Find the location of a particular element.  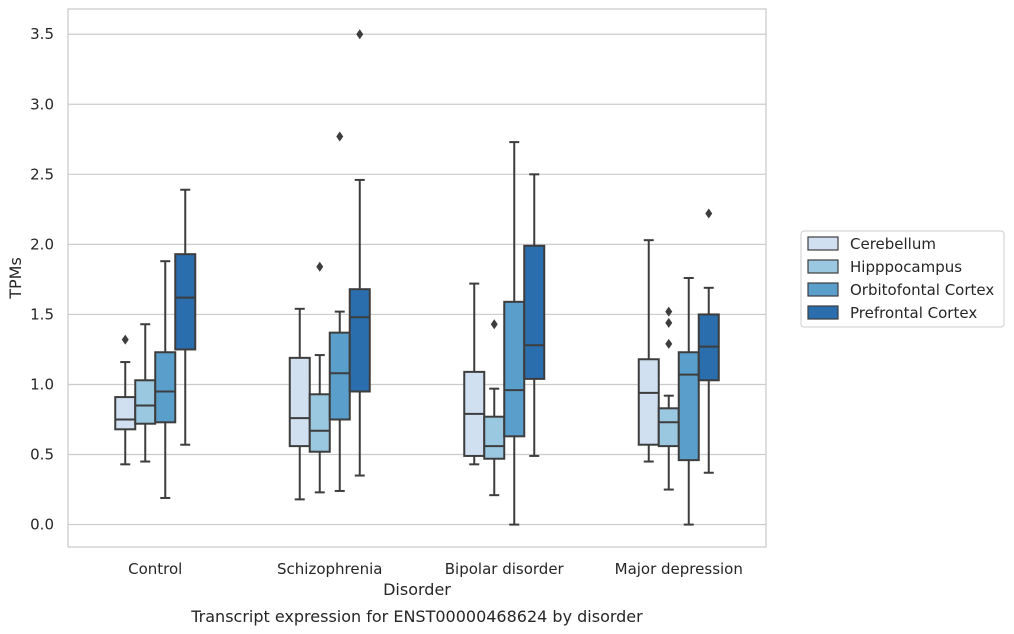

y-tick-label: 0.5 is located at coordinates (42, 455).